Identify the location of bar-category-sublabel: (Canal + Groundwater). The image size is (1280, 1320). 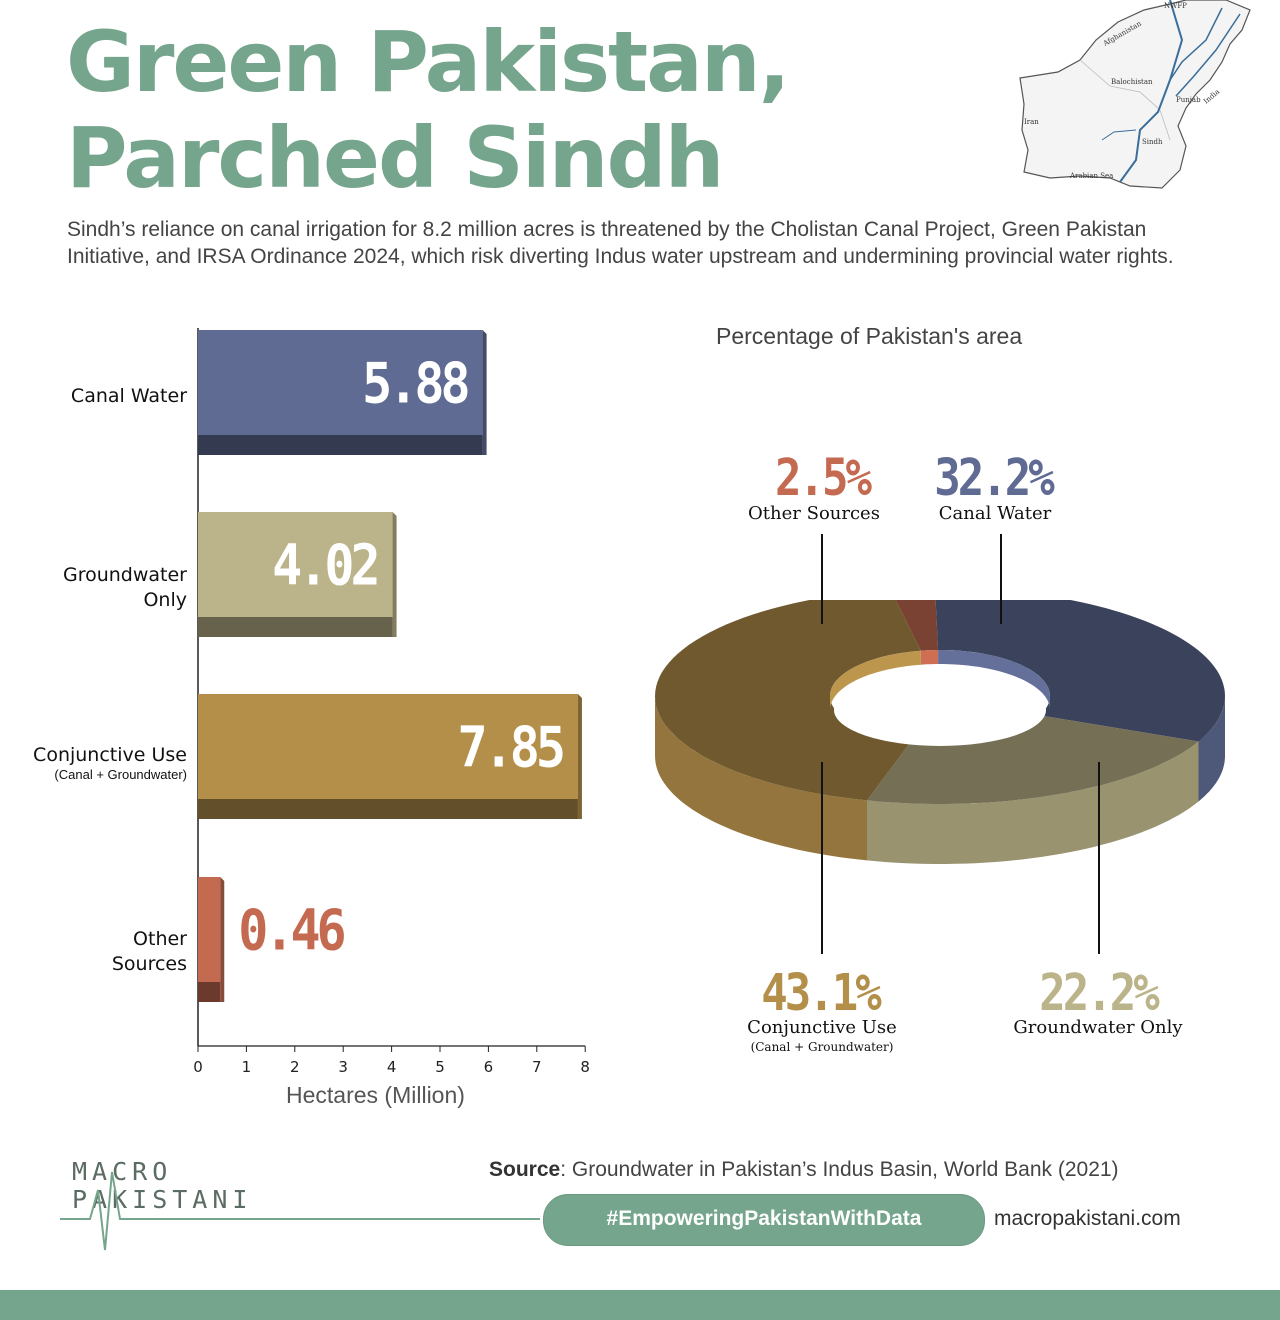
(120, 774).